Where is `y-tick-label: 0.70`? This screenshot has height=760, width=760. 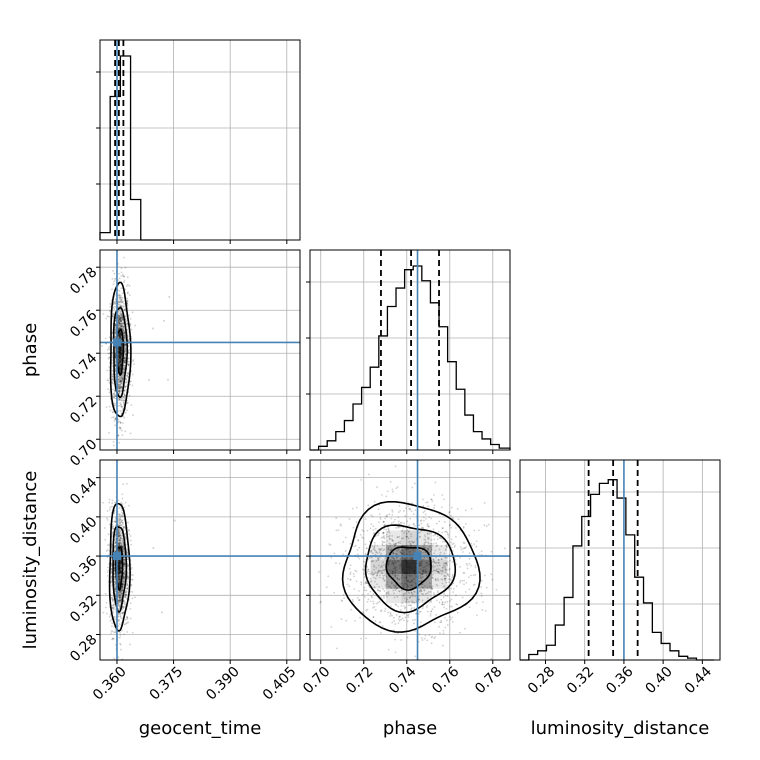
y-tick-label: 0.70 is located at coordinates (83, 452).